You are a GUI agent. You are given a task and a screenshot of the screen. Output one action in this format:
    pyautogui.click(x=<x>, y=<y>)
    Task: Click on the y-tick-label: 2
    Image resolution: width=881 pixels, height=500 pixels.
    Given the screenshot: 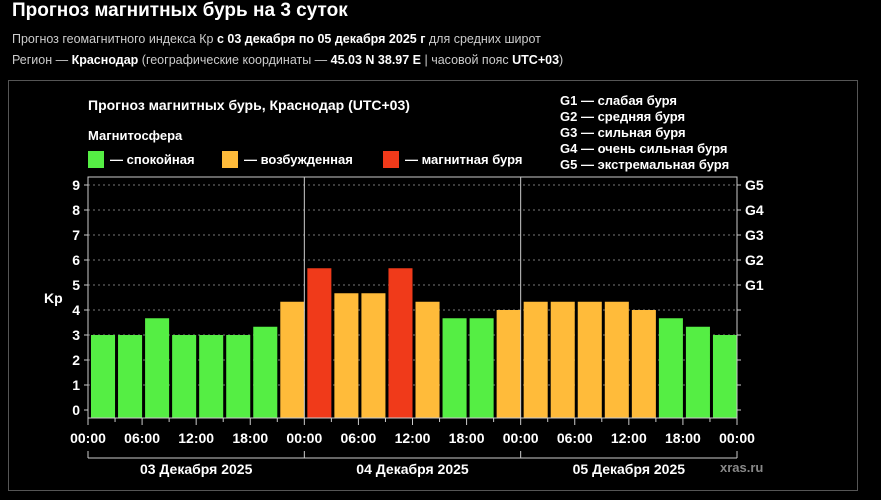 What is the action you would take?
    pyautogui.click(x=76, y=360)
    